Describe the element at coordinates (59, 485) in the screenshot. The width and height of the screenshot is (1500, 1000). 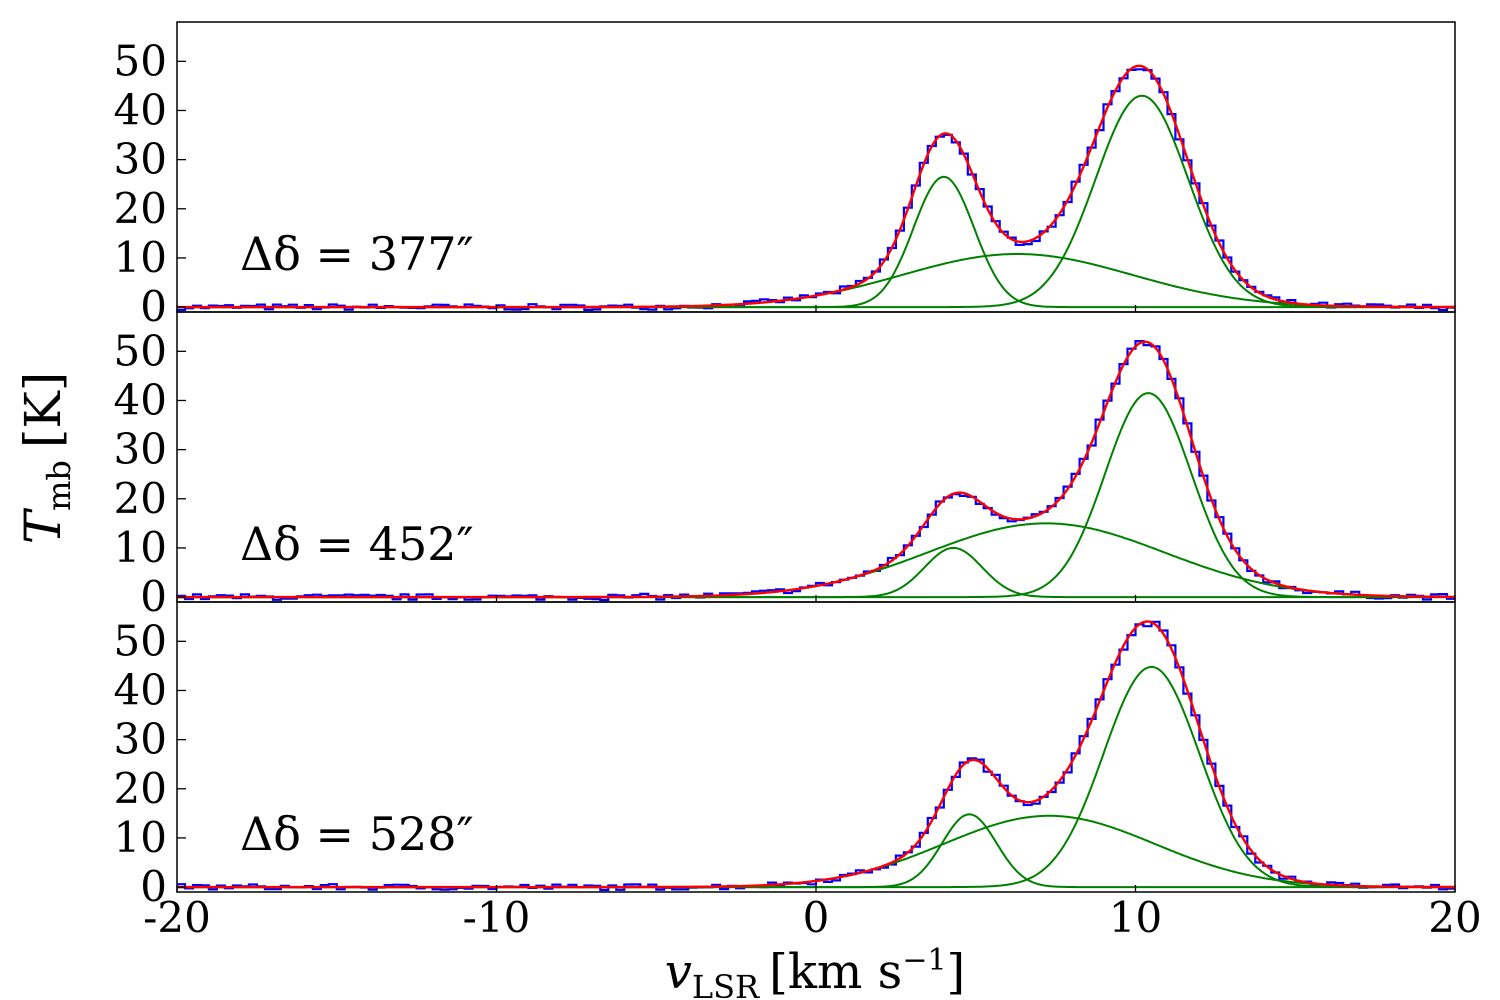
I see `y-axis-label-sub: mb` at that location.